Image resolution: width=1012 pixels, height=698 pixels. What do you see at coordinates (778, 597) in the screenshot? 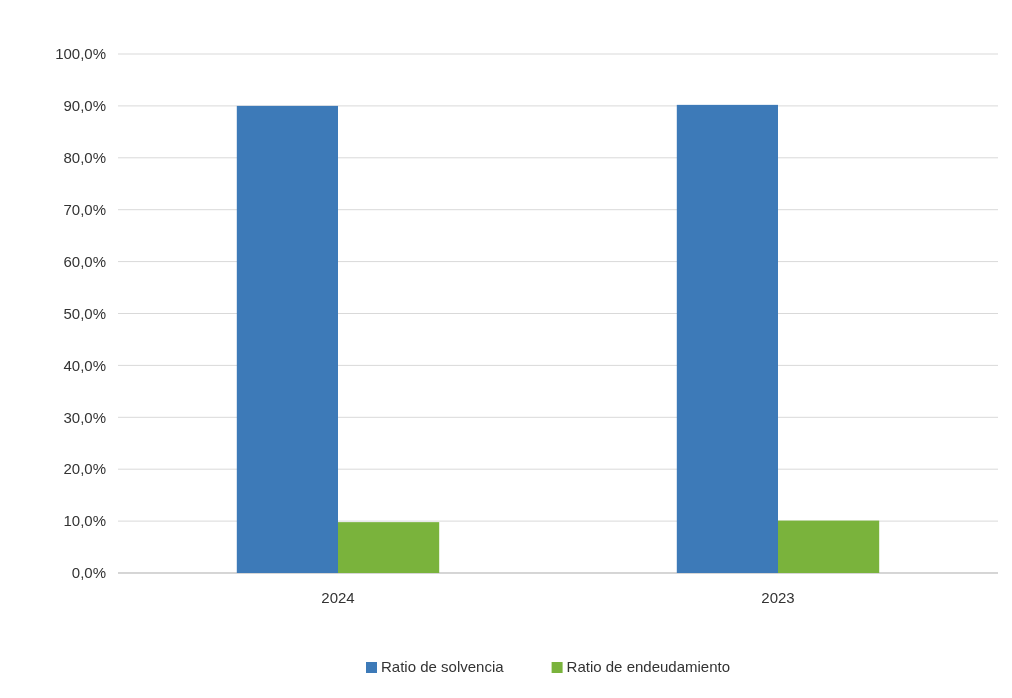
I see `x-tick-label: 2023` at bounding box center [778, 597].